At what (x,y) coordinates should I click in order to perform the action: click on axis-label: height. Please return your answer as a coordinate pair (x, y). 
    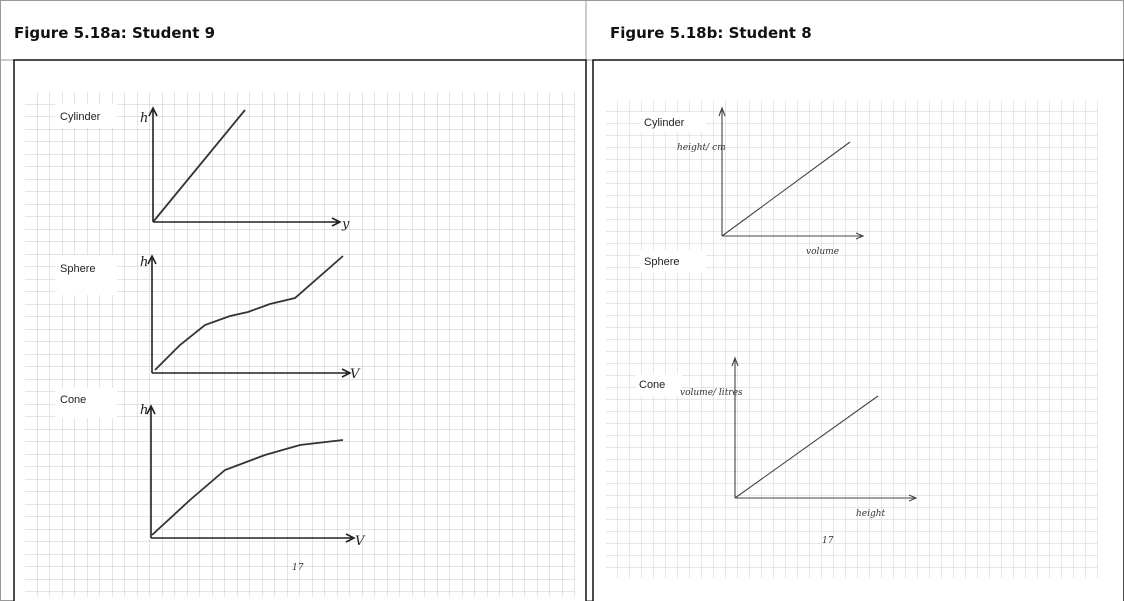
    Looking at the image, I should click on (871, 514).